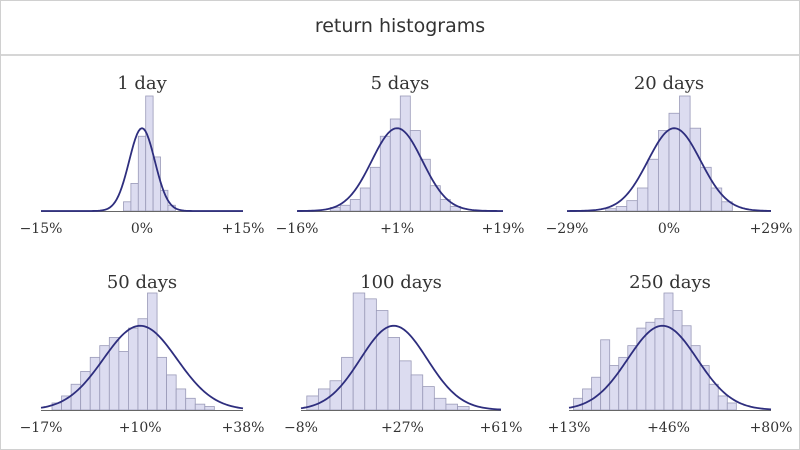 The width and height of the screenshot is (800, 450). Describe the element at coordinates (243, 428) in the screenshot. I see `tick-label: +38%` at that location.